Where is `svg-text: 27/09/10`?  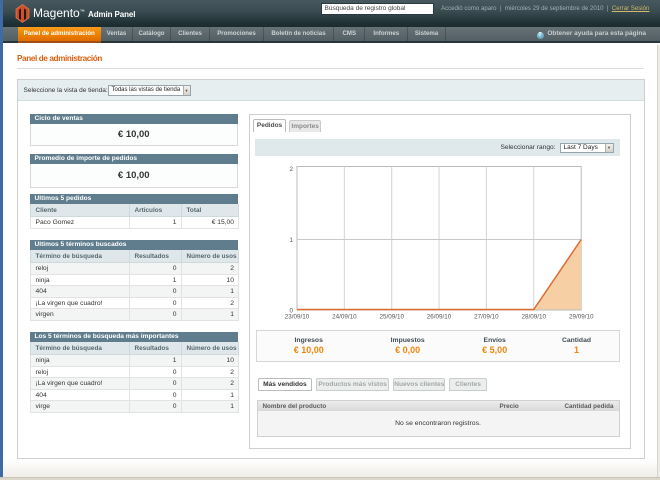
svg-text: 27/09/10 is located at coordinates (486, 317).